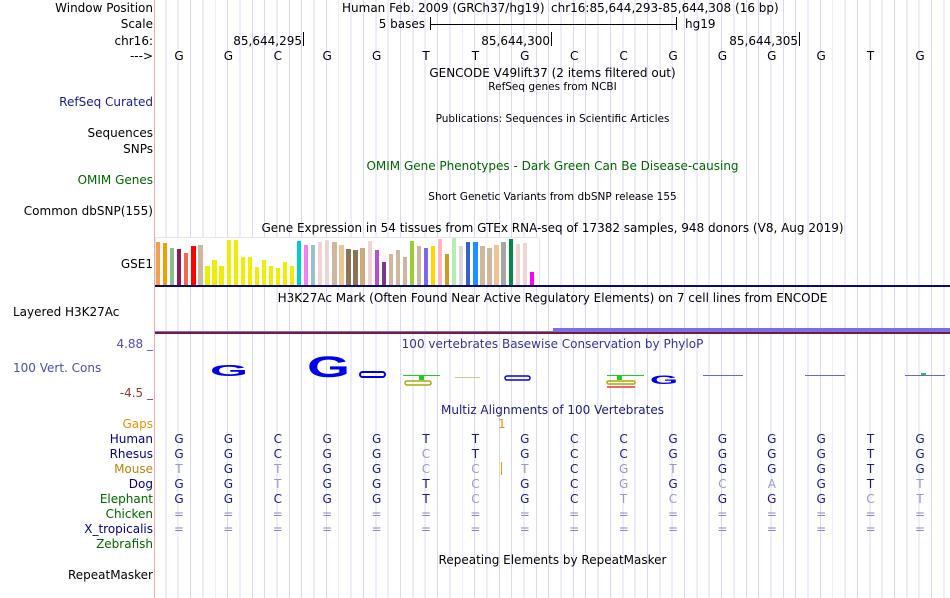 The height and width of the screenshot is (598, 950). What do you see at coordinates (502, 424) in the screenshot?
I see `gap-count: 1` at bounding box center [502, 424].